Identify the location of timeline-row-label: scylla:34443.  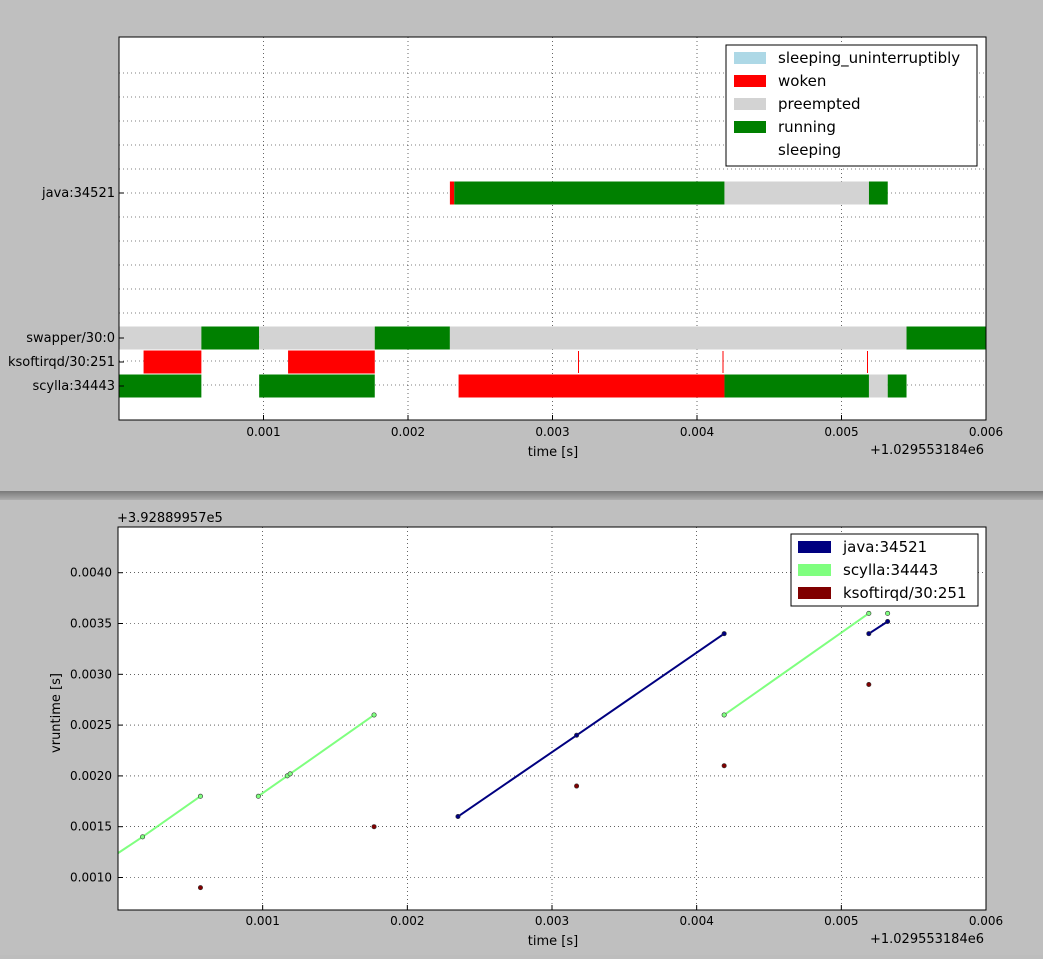
(73, 386).